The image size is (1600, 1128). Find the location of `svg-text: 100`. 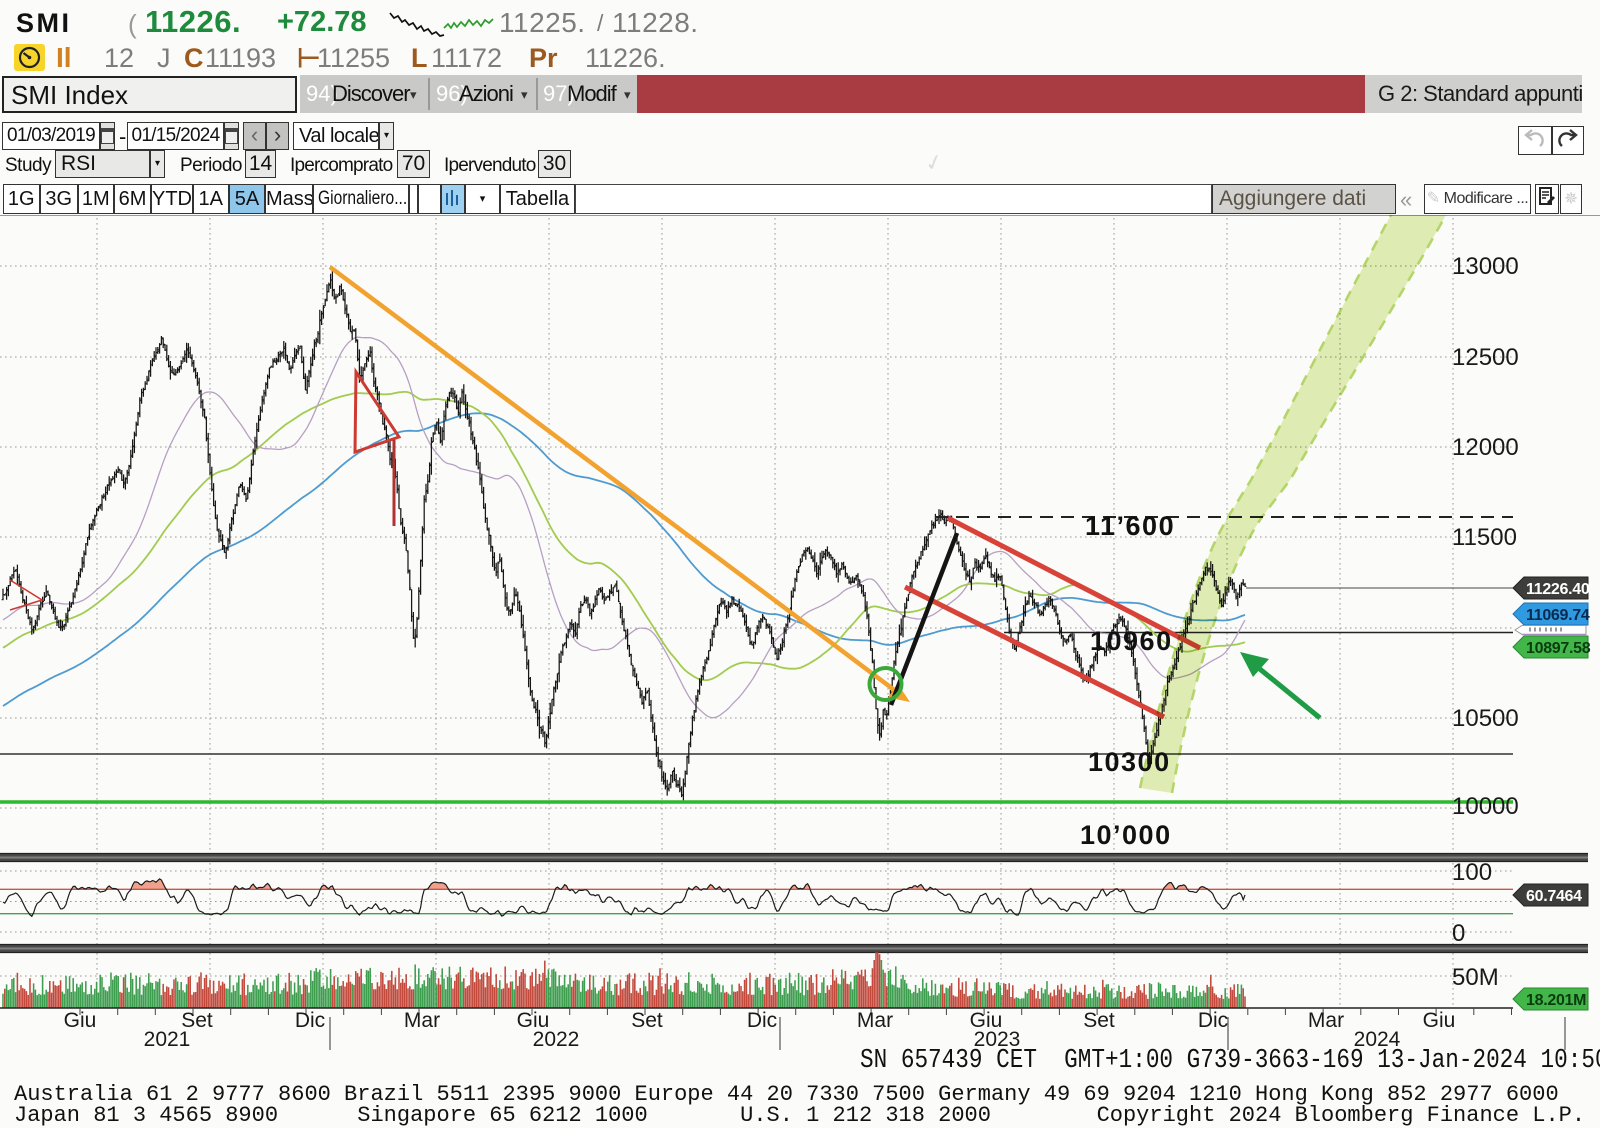

svg-text: 100 is located at coordinates (1472, 872).